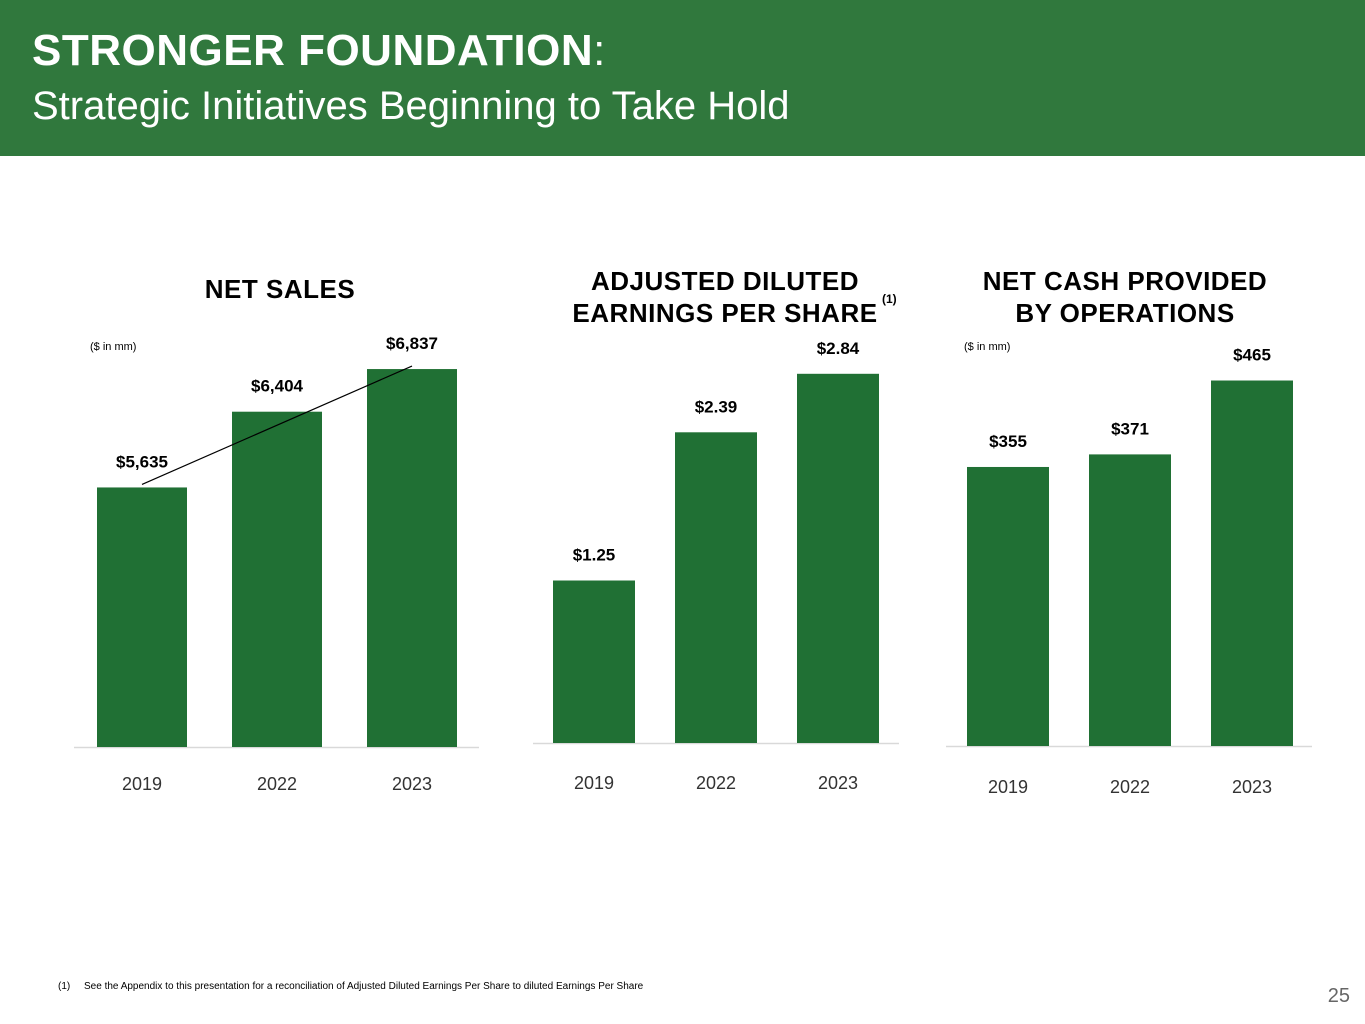 This screenshot has width=1365, height=1024. Describe the element at coordinates (1252, 787) in the screenshot. I see `chart-3-tick-label-2023: 2023` at that location.